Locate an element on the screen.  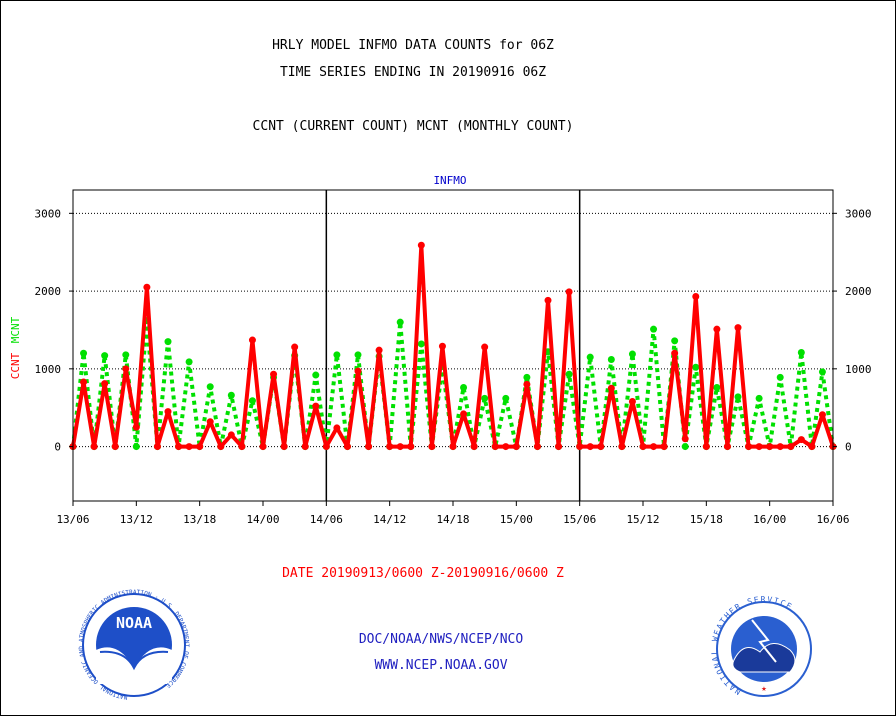
y-axis-label-mcnt: MCNT is located at coordinates (15, 329).